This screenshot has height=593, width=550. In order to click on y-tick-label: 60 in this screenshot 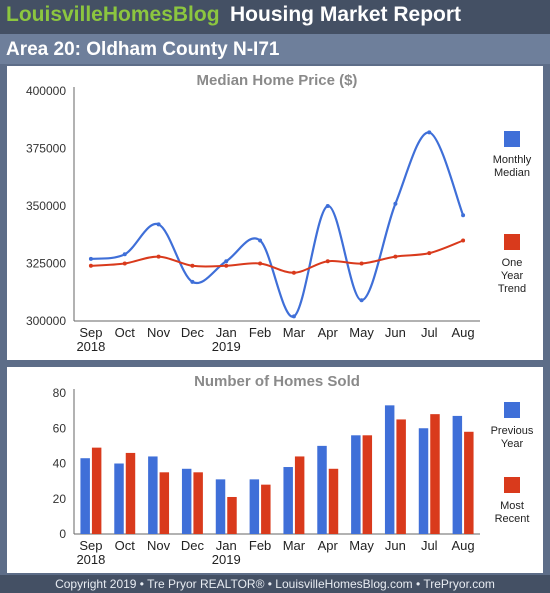, I will do `click(60, 428)`.